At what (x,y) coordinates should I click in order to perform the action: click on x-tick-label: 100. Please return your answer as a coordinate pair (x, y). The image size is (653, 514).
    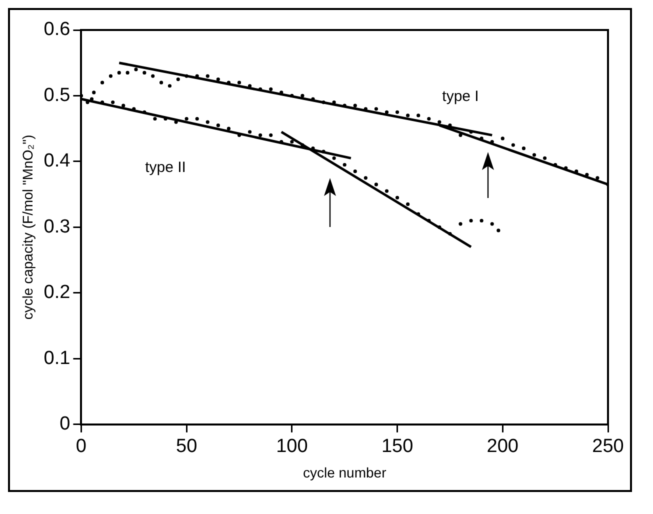
    Looking at the image, I should click on (292, 447).